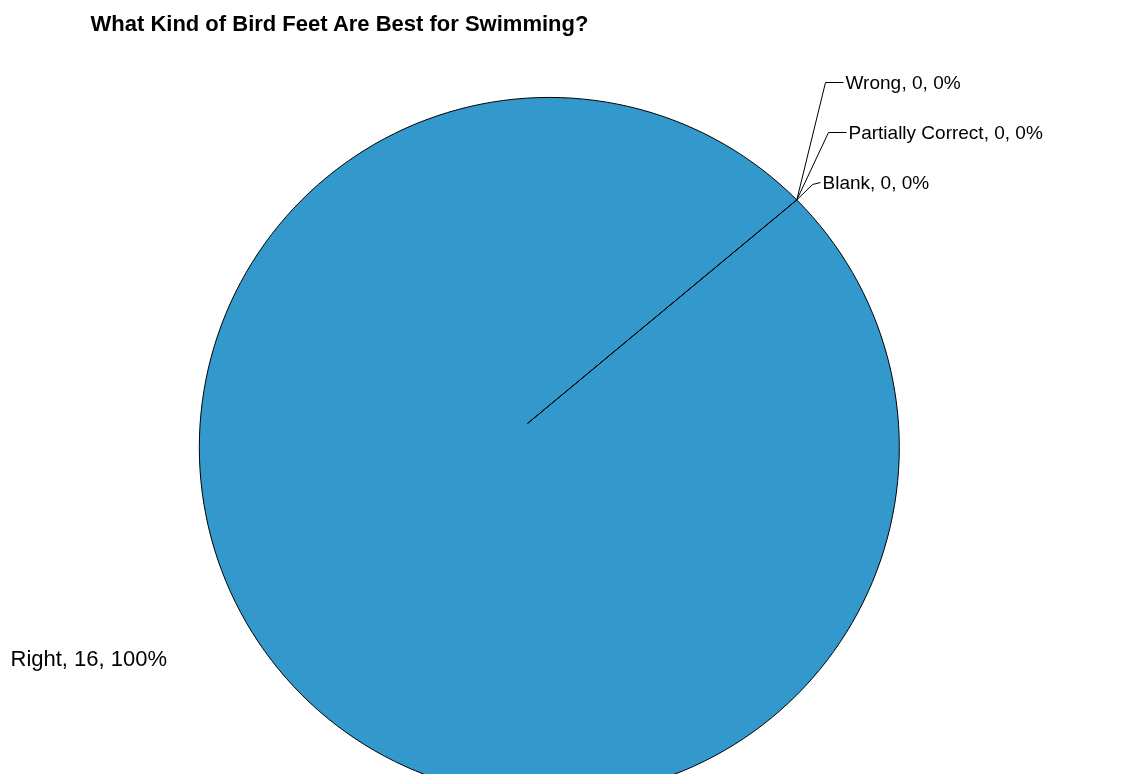 The width and height of the screenshot is (1126, 774). I want to click on slice-label: Right, so click(36, 658).